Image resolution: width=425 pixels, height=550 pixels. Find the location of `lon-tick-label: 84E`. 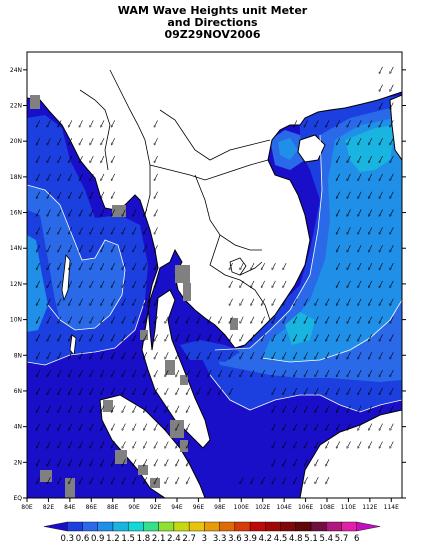

lon-tick-label: 84E is located at coordinates (70, 507).